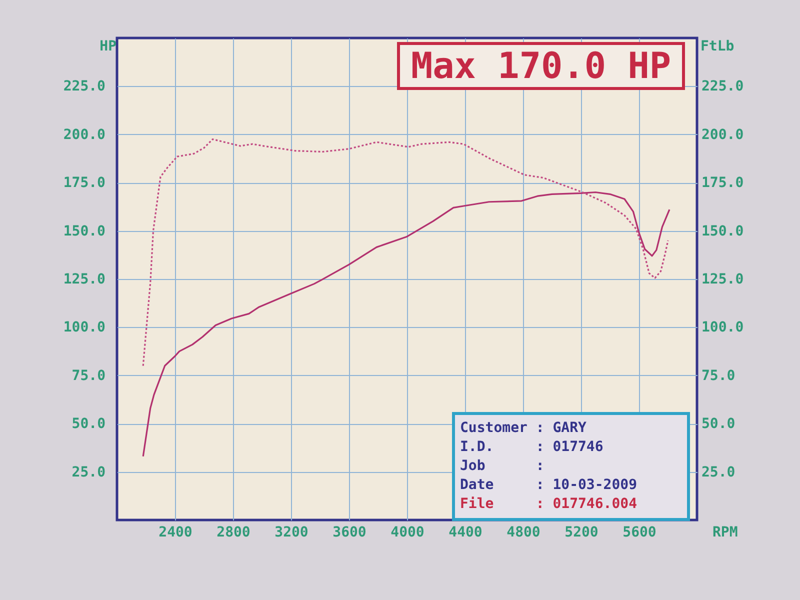  I want to click on y-tick-label: 100.0, so click(84, 328).